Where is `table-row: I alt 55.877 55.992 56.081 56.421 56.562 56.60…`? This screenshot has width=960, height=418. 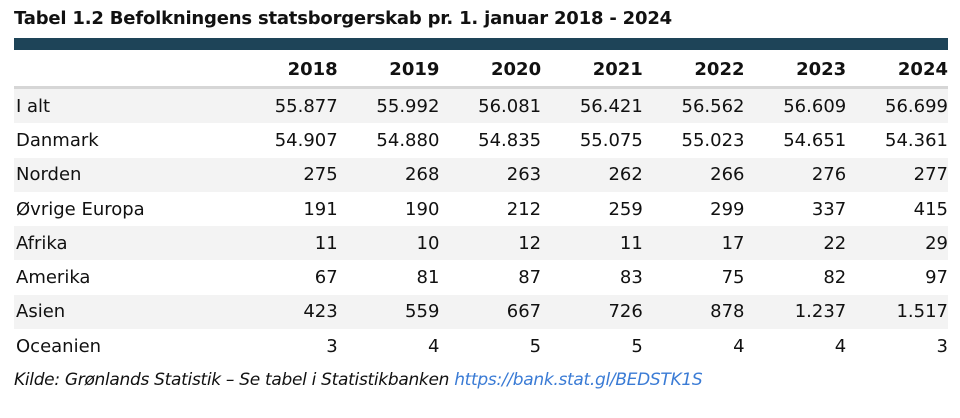 table-row: I alt 55.877 55.992 56.081 56.421 56.562 56.60… is located at coordinates (481, 105).